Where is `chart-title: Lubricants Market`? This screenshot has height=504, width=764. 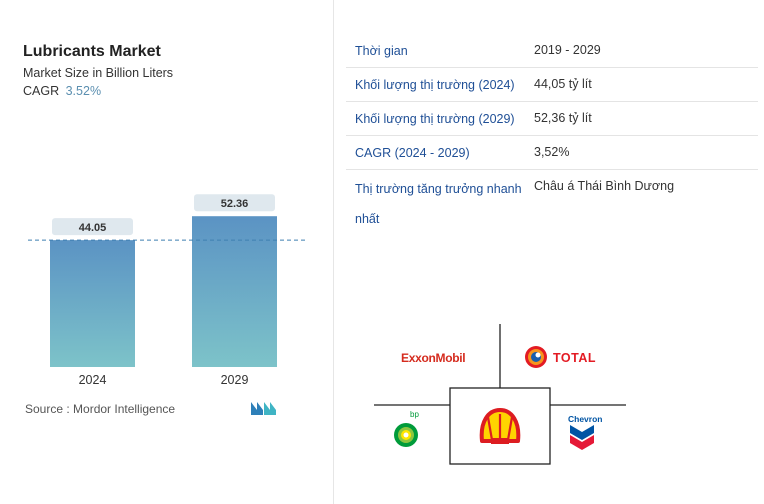
chart-title: Lubricants Market is located at coordinates (92, 51).